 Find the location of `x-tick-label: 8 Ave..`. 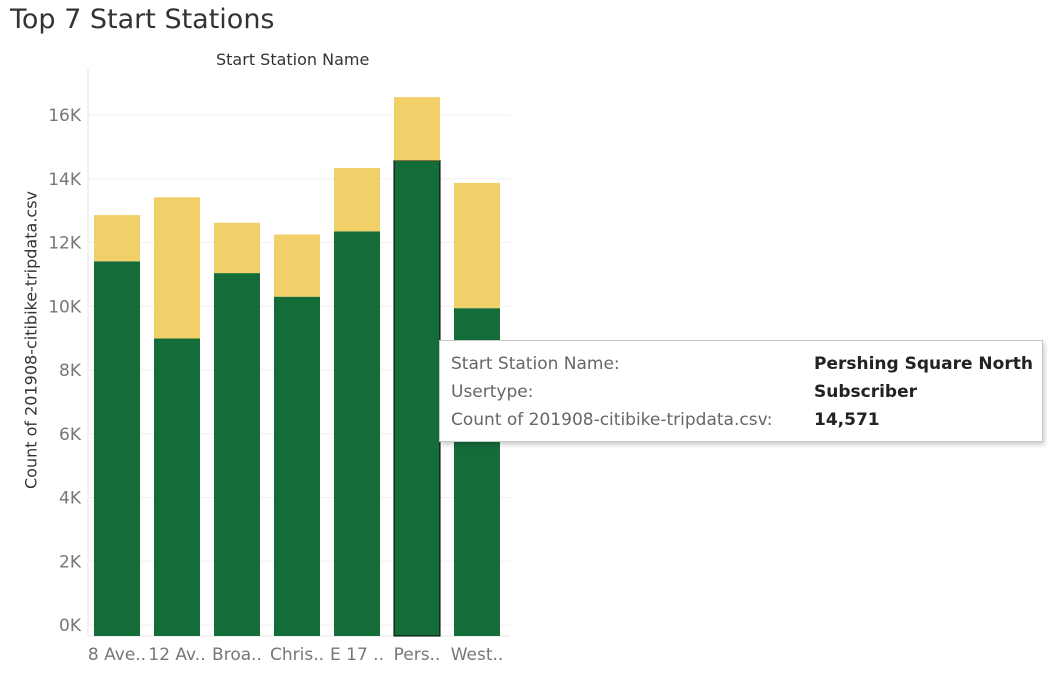

x-tick-label: 8 Ave.. is located at coordinates (117, 655).